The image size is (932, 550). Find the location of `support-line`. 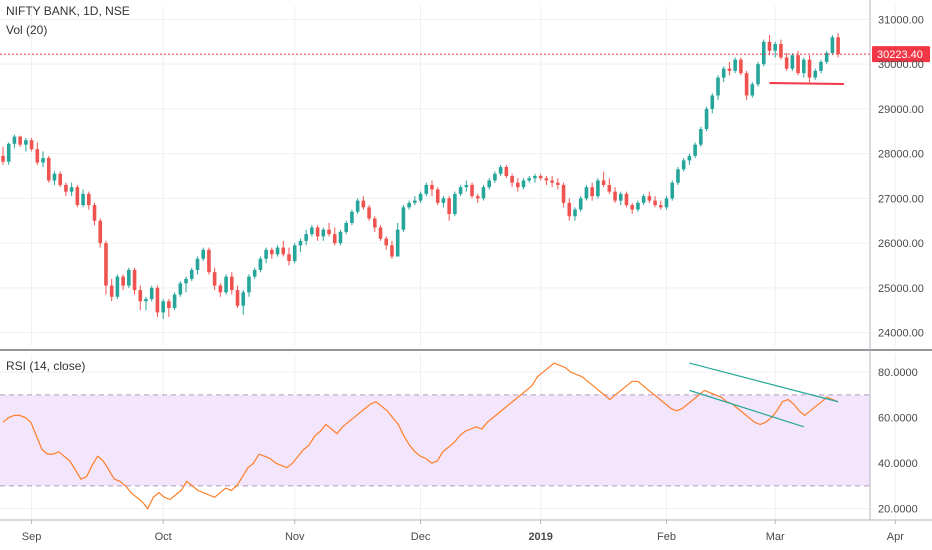

support-line is located at coordinates (806, 83).